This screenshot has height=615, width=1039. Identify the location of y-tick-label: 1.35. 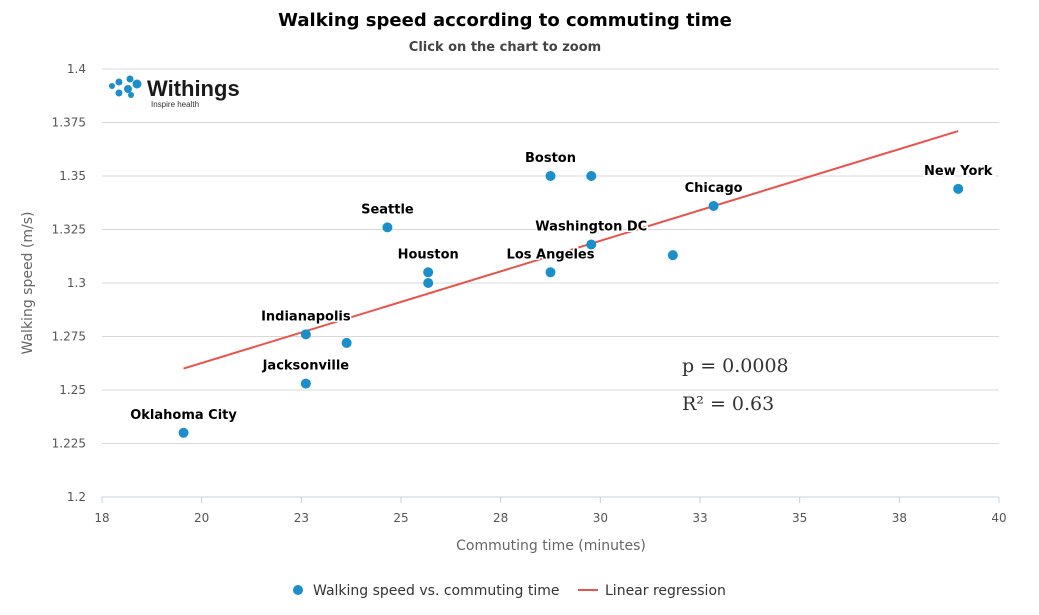
(72, 176).